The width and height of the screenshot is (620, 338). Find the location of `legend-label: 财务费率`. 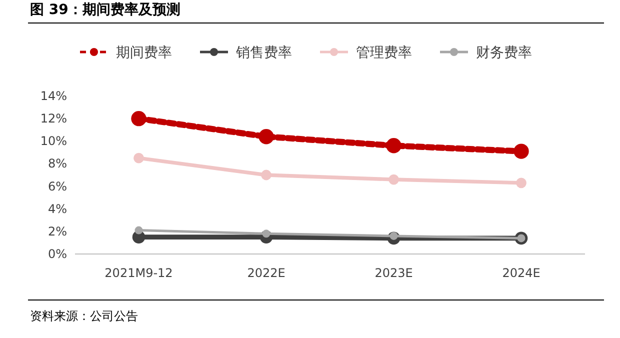

legend-label: 财务费率 is located at coordinates (504, 53).